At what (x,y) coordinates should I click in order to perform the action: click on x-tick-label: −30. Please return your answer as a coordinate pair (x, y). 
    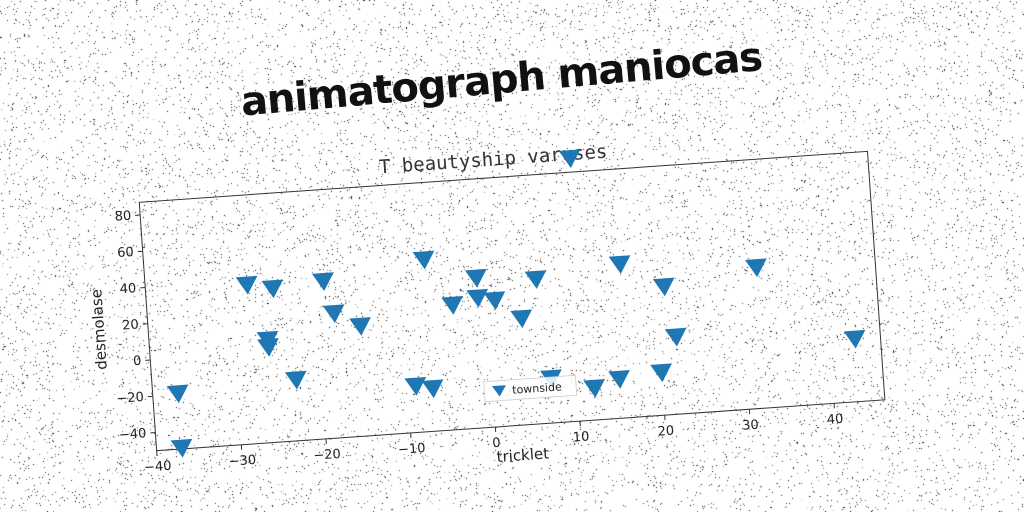
    Looking at the image, I should click on (242, 461).